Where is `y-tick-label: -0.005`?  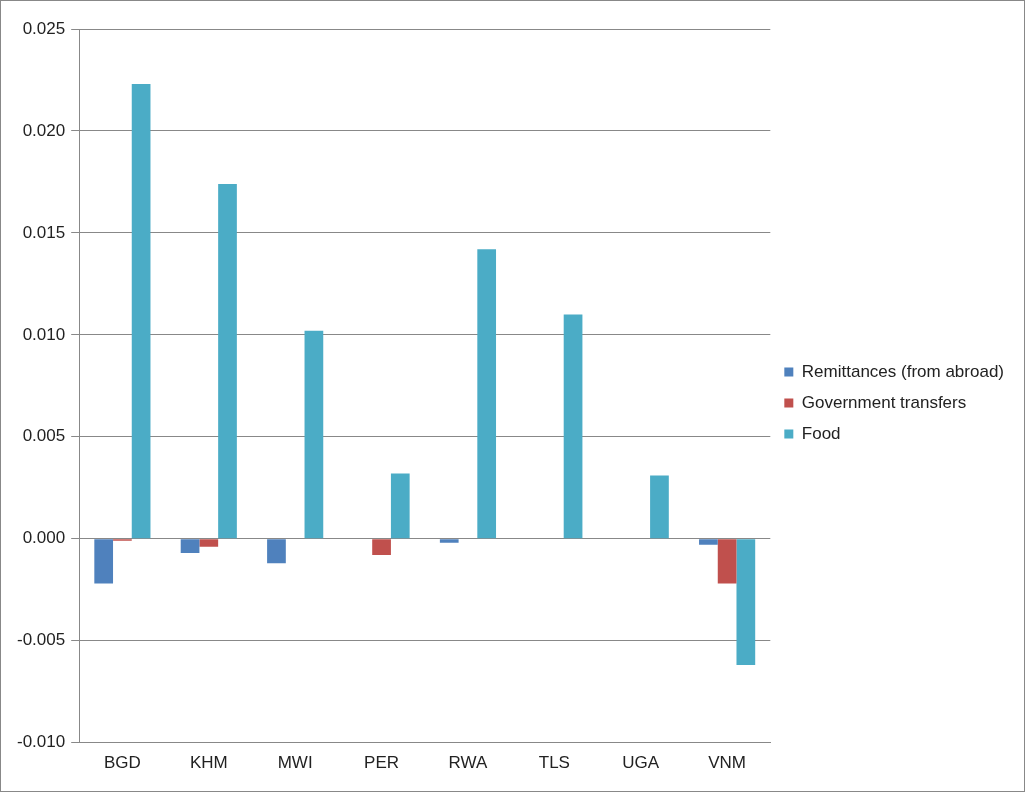
y-tick-label: -0.005 is located at coordinates (41, 640).